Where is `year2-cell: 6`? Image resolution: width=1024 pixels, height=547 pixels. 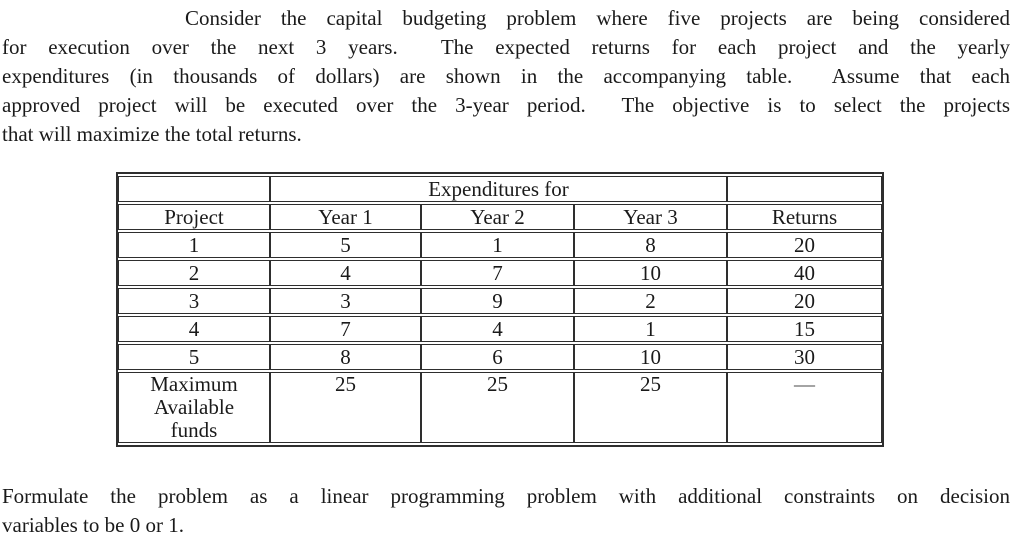
year2-cell: 6 is located at coordinates (497, 357).